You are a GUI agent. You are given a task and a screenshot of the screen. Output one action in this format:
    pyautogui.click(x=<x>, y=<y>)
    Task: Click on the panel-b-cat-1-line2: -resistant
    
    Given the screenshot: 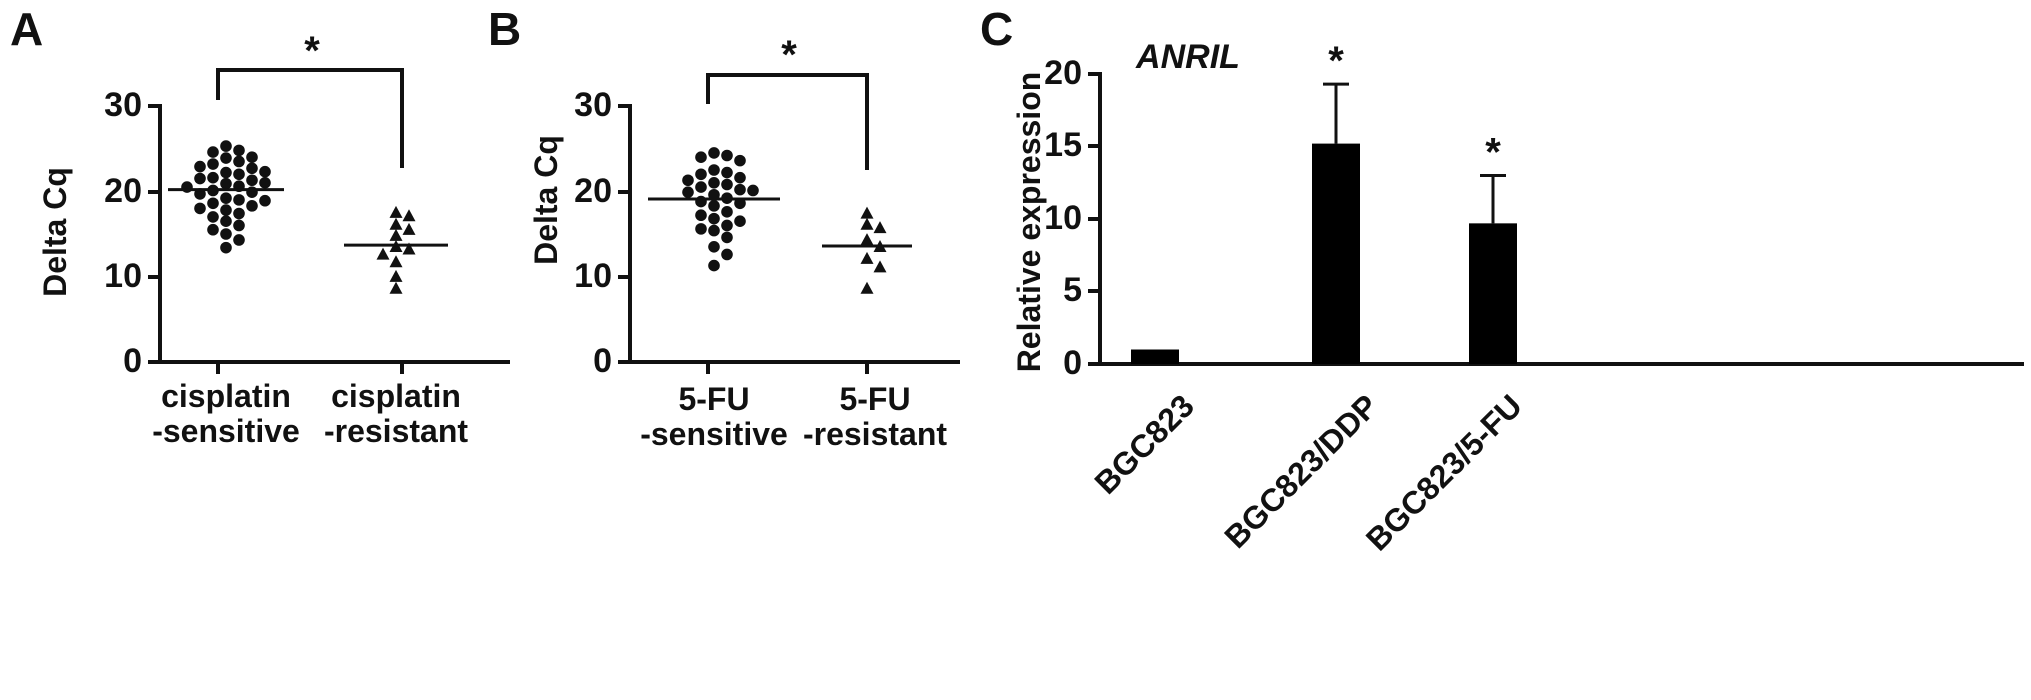 What is the action you would take?
    pyautogui.click(x=875, y=434)
    